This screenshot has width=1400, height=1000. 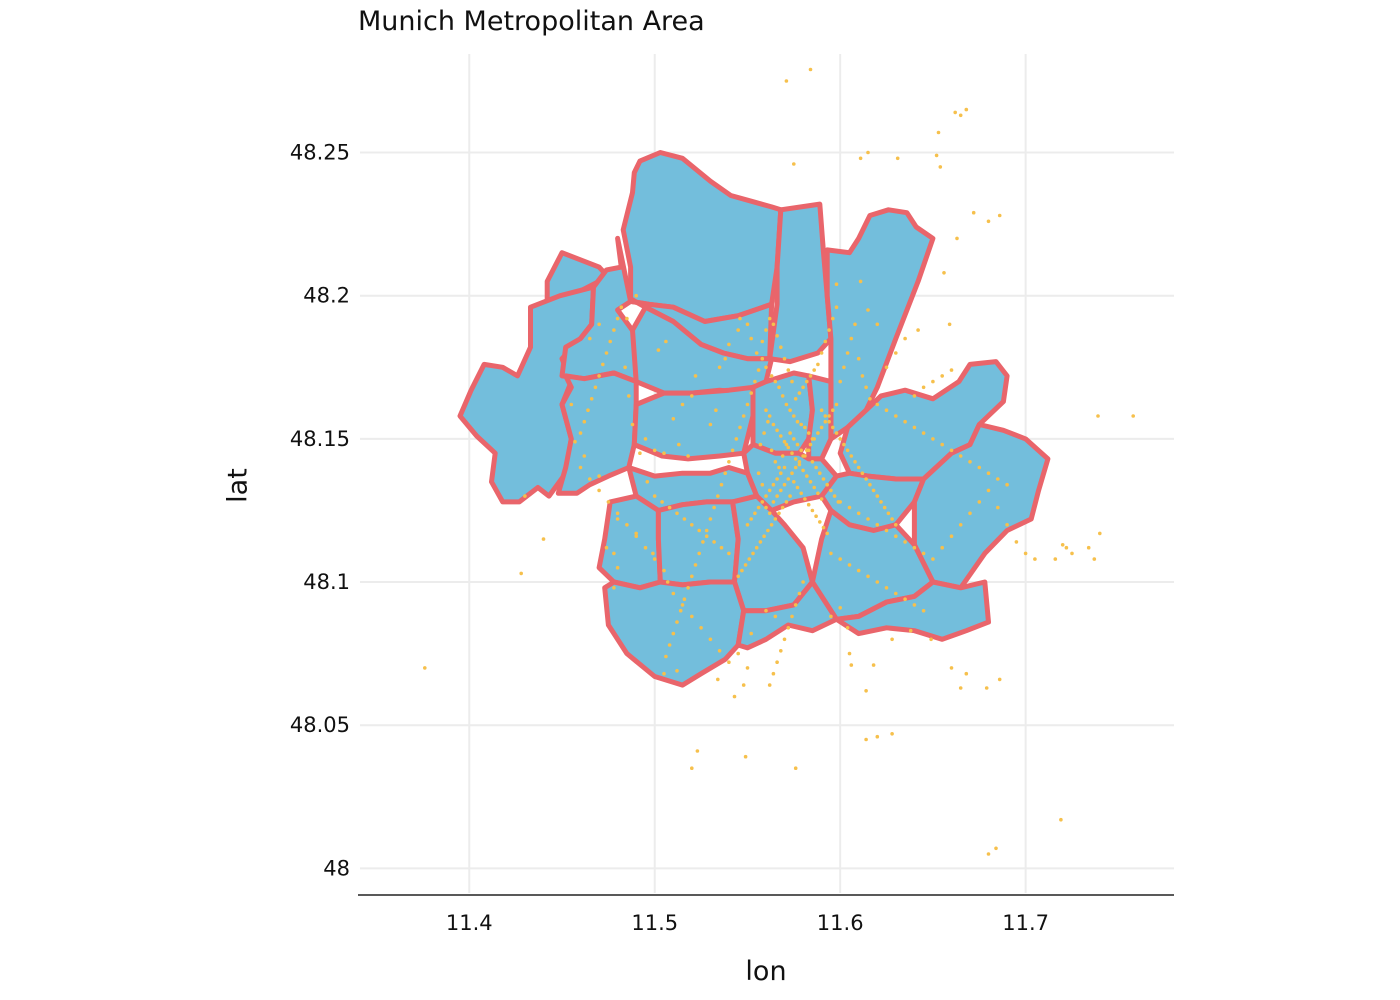 I want to click on district-polygon, so click(x=787, y=615).